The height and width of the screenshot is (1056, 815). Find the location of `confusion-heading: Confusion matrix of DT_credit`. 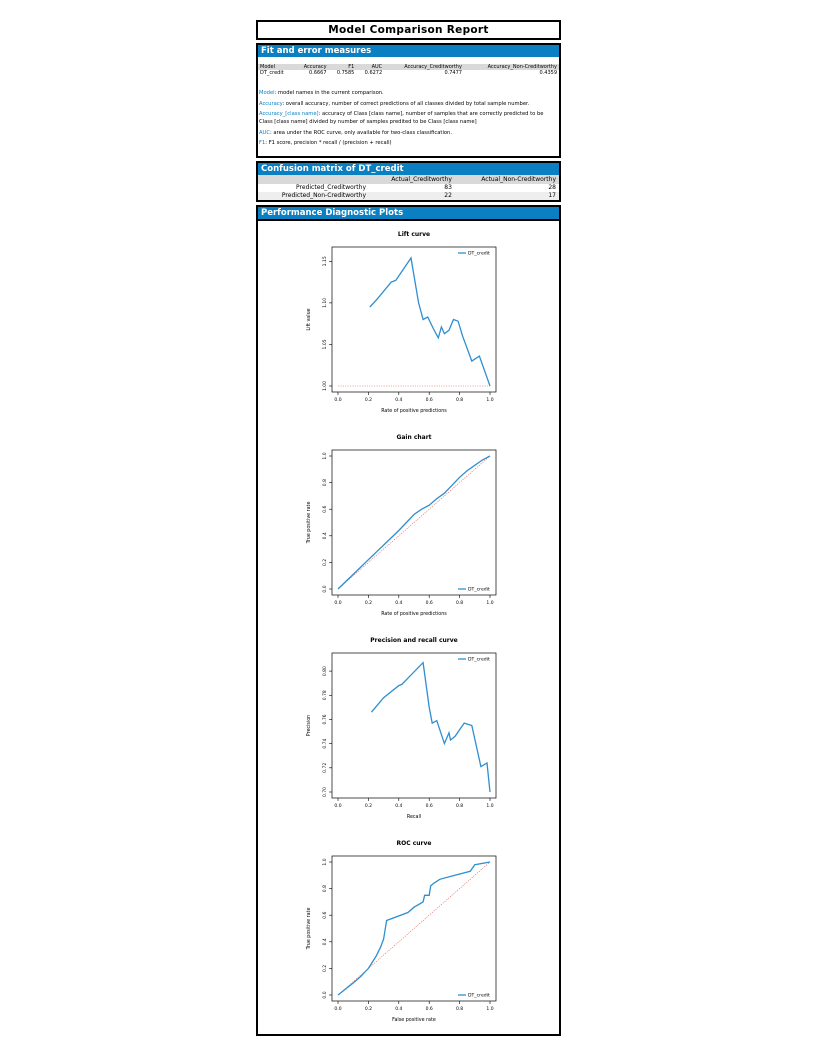

confusion-heading: Confusion matrix of DT_credit is located at coordinates (408, 168).